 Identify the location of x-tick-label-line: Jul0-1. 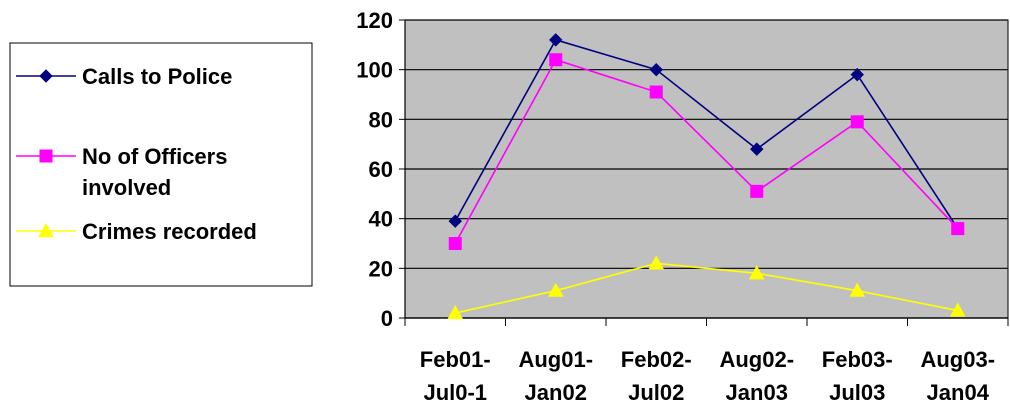
(455, 392).